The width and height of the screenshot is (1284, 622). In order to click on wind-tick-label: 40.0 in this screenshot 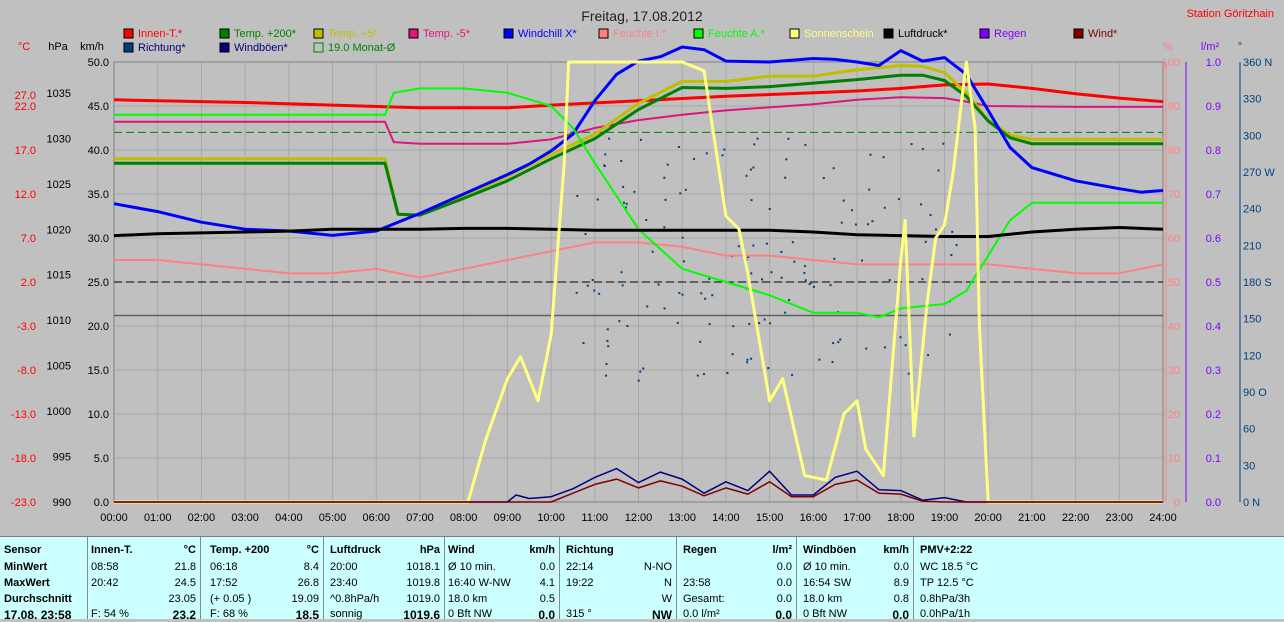, I will do `click(98, 151)`.